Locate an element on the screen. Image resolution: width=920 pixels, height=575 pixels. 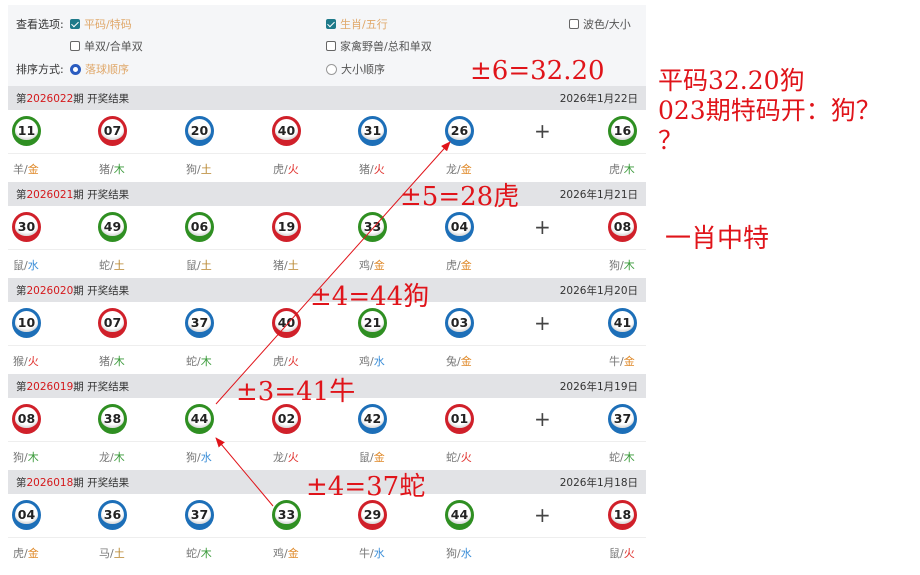
view-options-label: 查看选项: is located at coordinates (40, 24).